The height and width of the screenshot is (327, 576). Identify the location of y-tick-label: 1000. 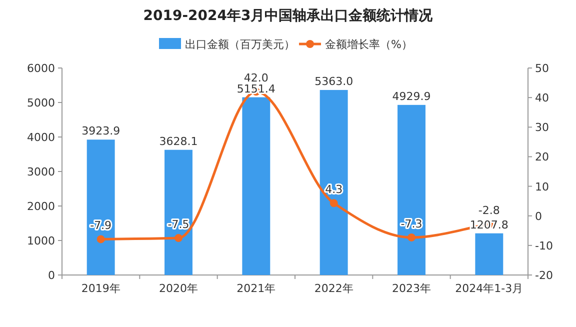
(41, 241).